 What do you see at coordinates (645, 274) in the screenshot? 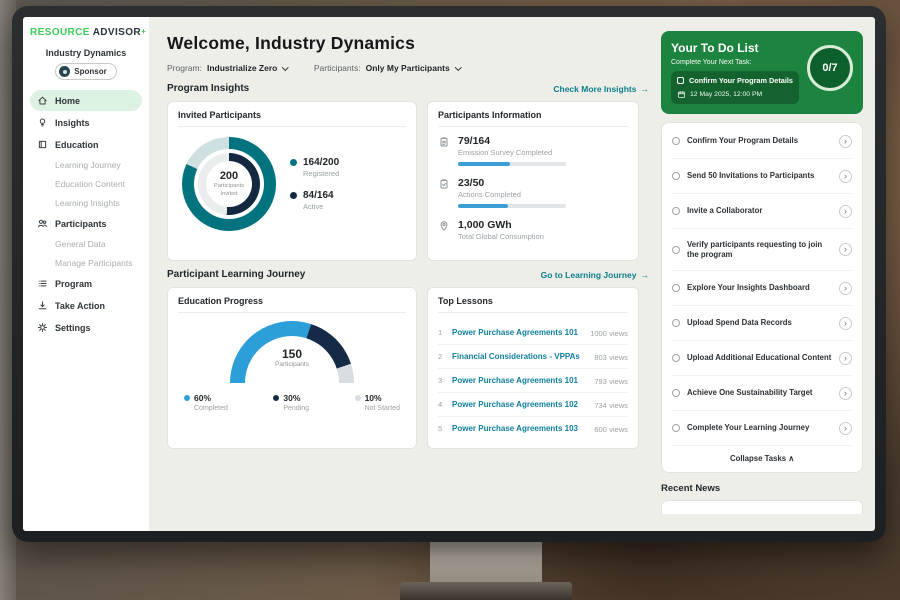
I see `arrow-right-icon: →` at bounding box center [645, 274].